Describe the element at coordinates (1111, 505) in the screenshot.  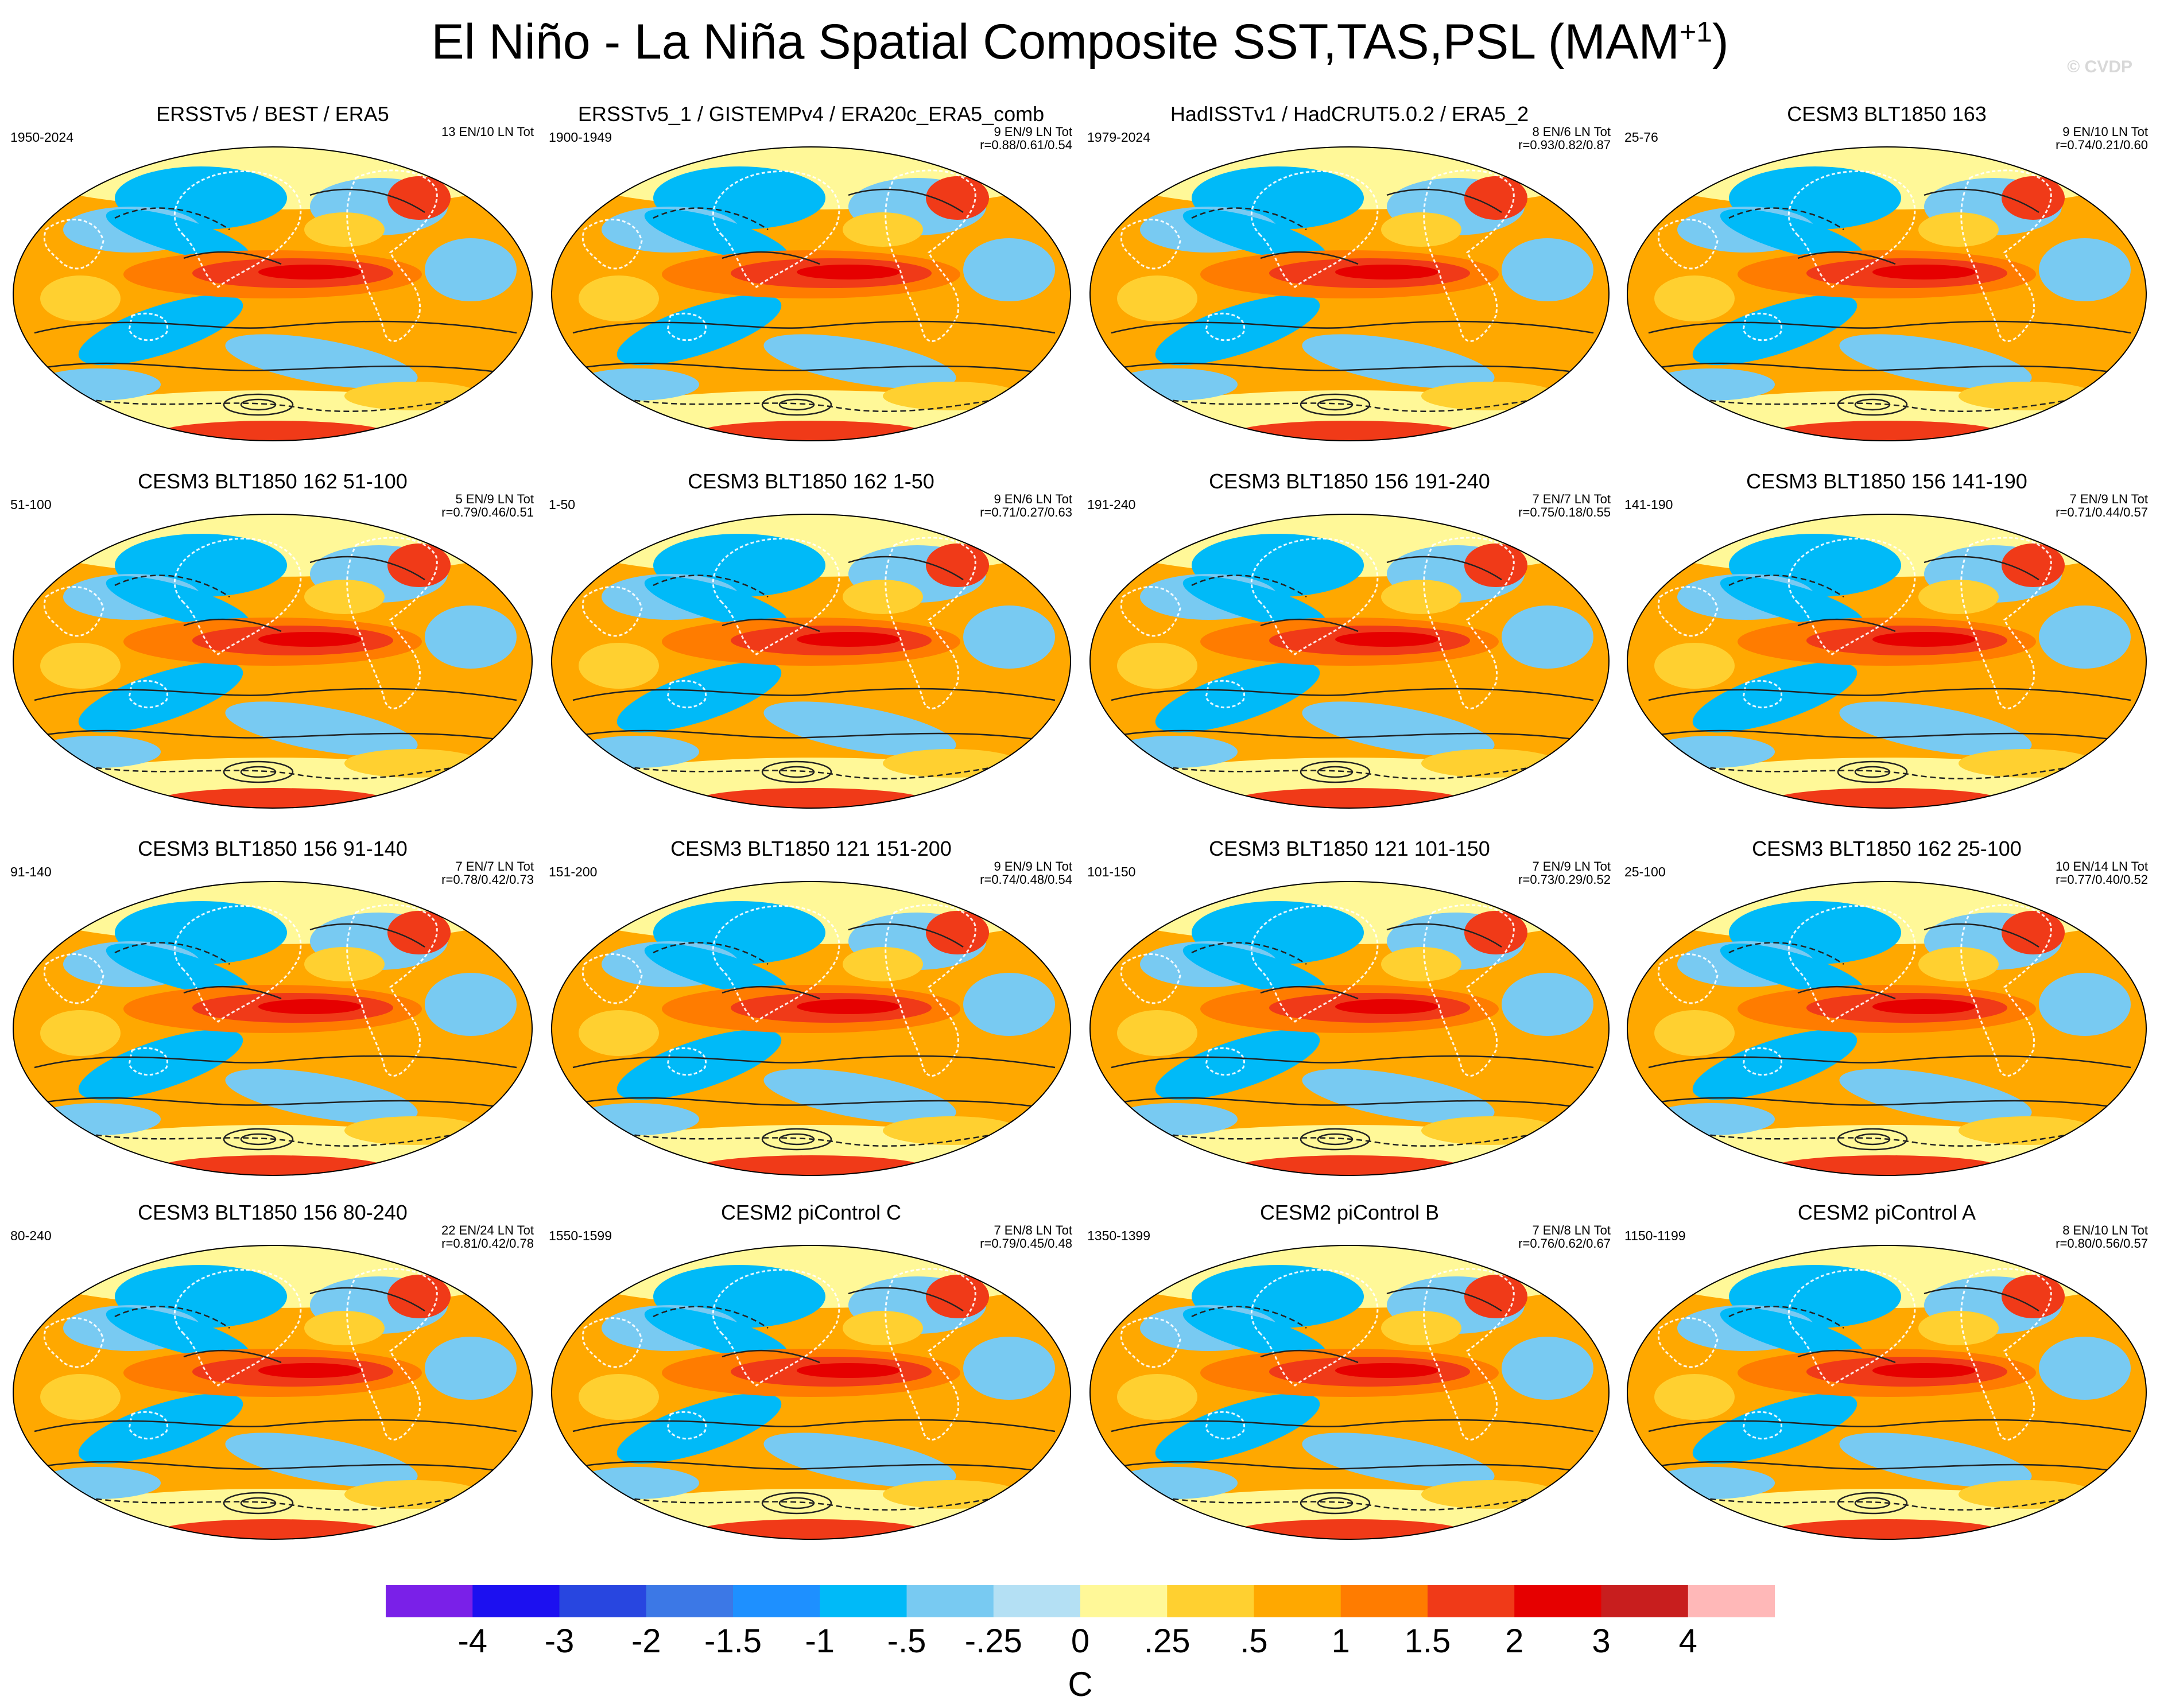
I see `panel-years: 191-240` at that location.